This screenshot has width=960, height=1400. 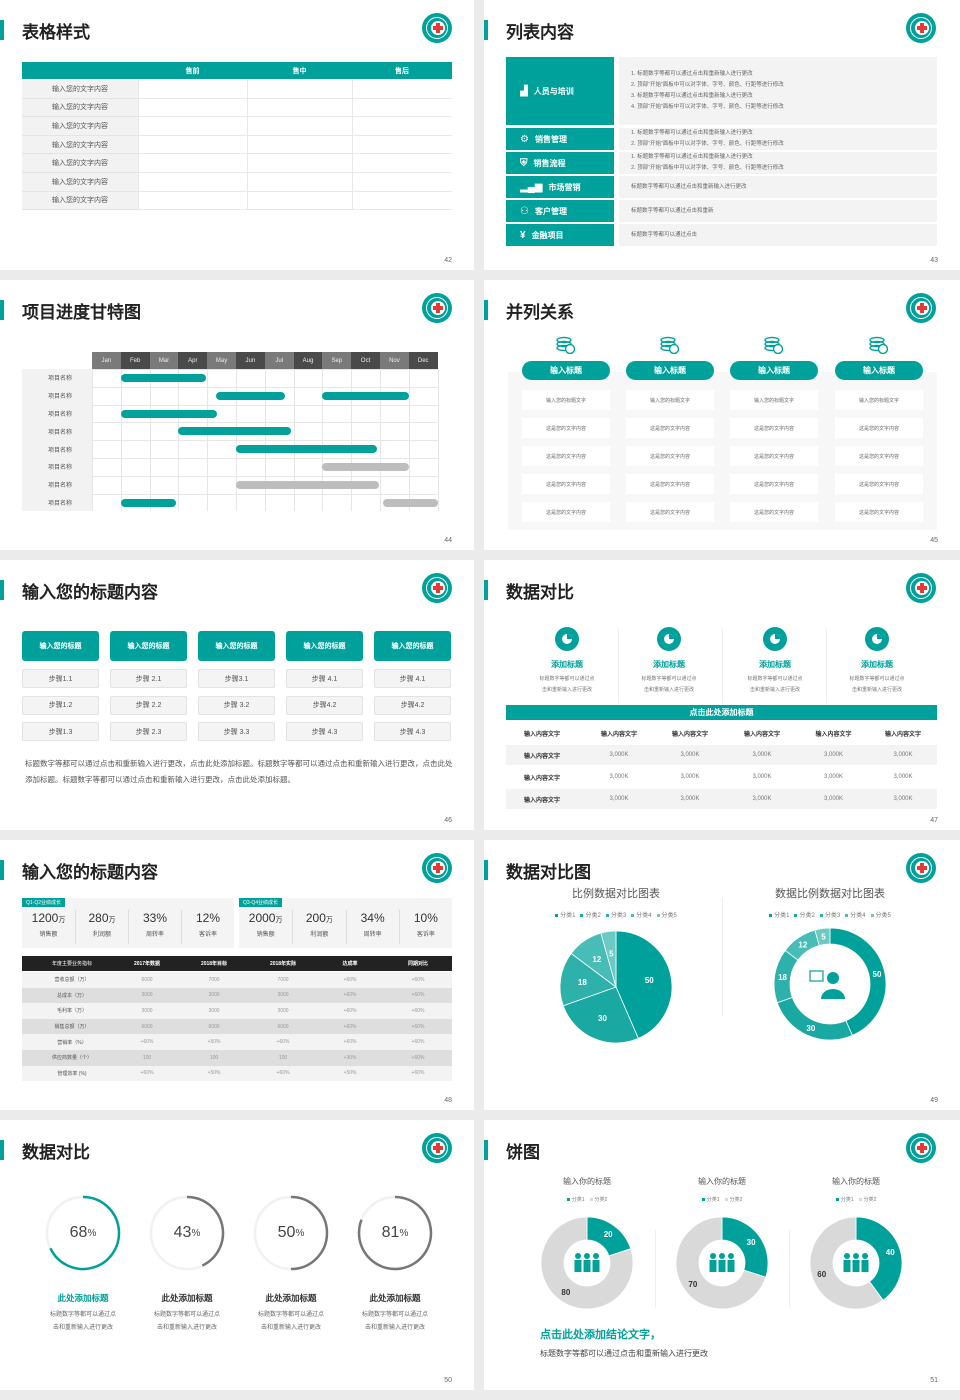 I want to click on stat-value-line: 1200万, so click(x=48, y=919).